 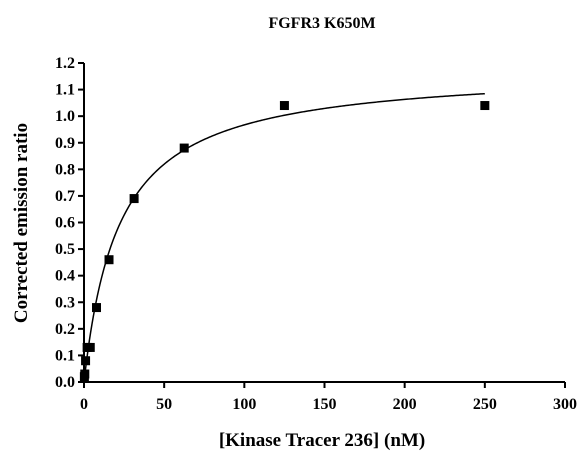 I want to click on x-tick-label: 300, so click(x=565, y=404).